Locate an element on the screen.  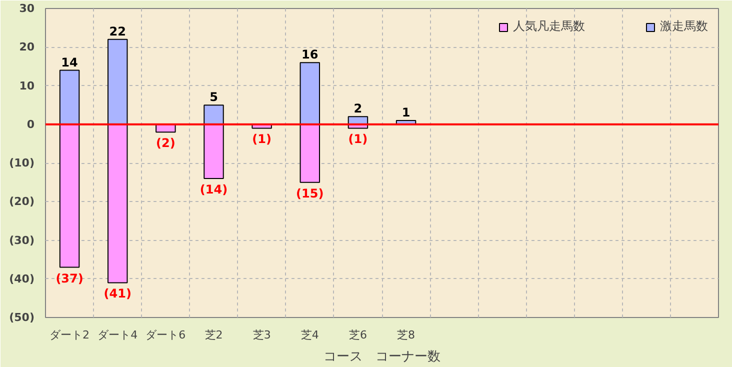
data-label: (41) is located at coordinates (118, 293).